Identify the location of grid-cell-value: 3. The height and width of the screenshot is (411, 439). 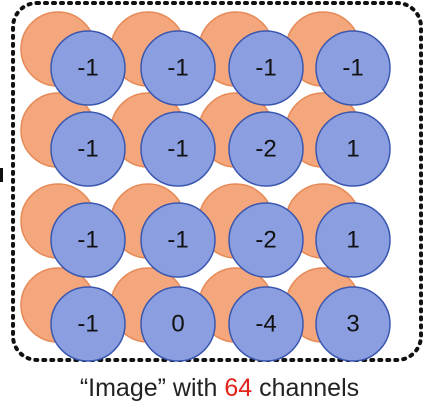
(352, 323).